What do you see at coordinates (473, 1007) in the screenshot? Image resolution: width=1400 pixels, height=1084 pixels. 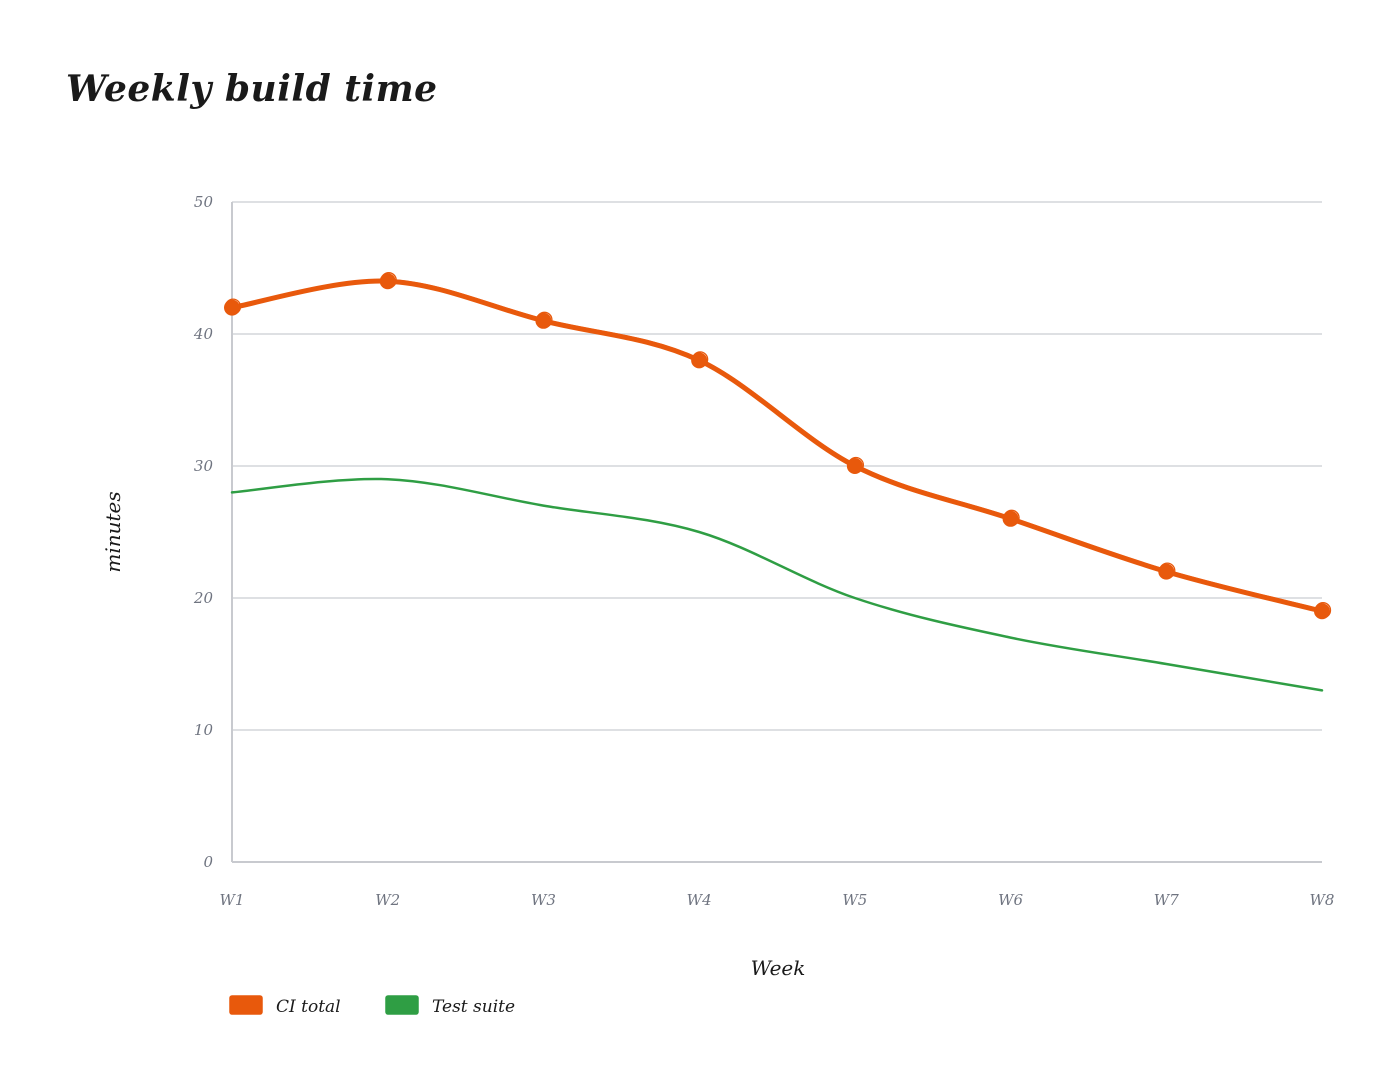 I see `legend-label: Test suite` at bounding box center [473, 1007].